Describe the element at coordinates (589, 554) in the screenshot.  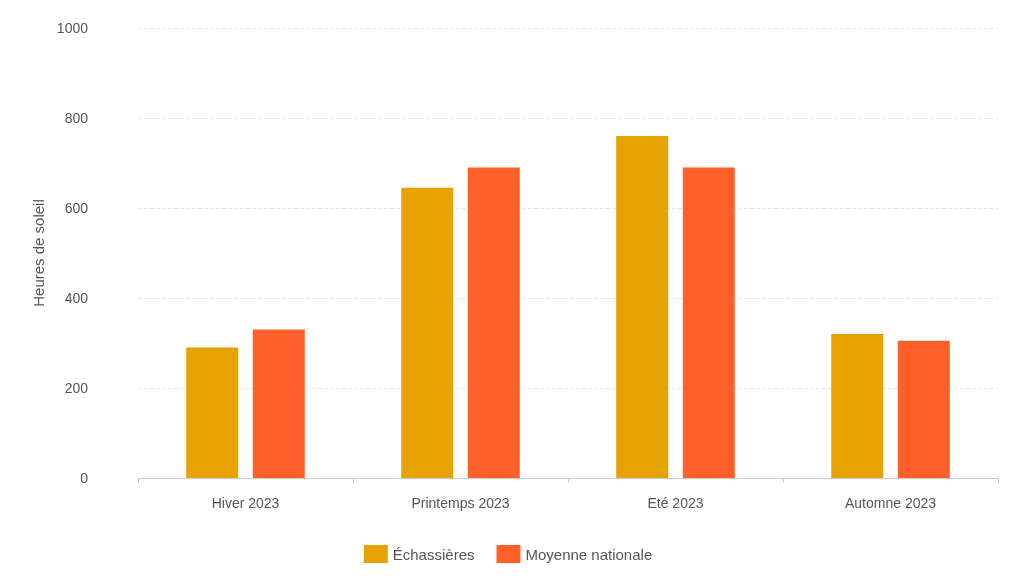
I see `legend-label: Moyenne nationale` at that location.